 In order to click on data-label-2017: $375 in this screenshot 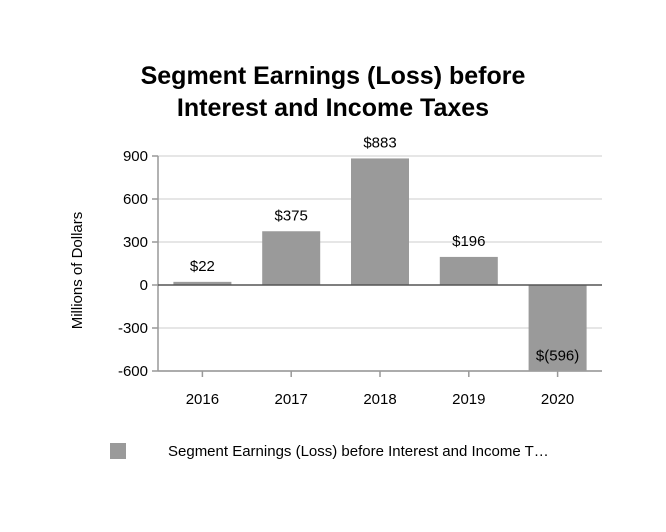, I will do `click(291, 215)`.